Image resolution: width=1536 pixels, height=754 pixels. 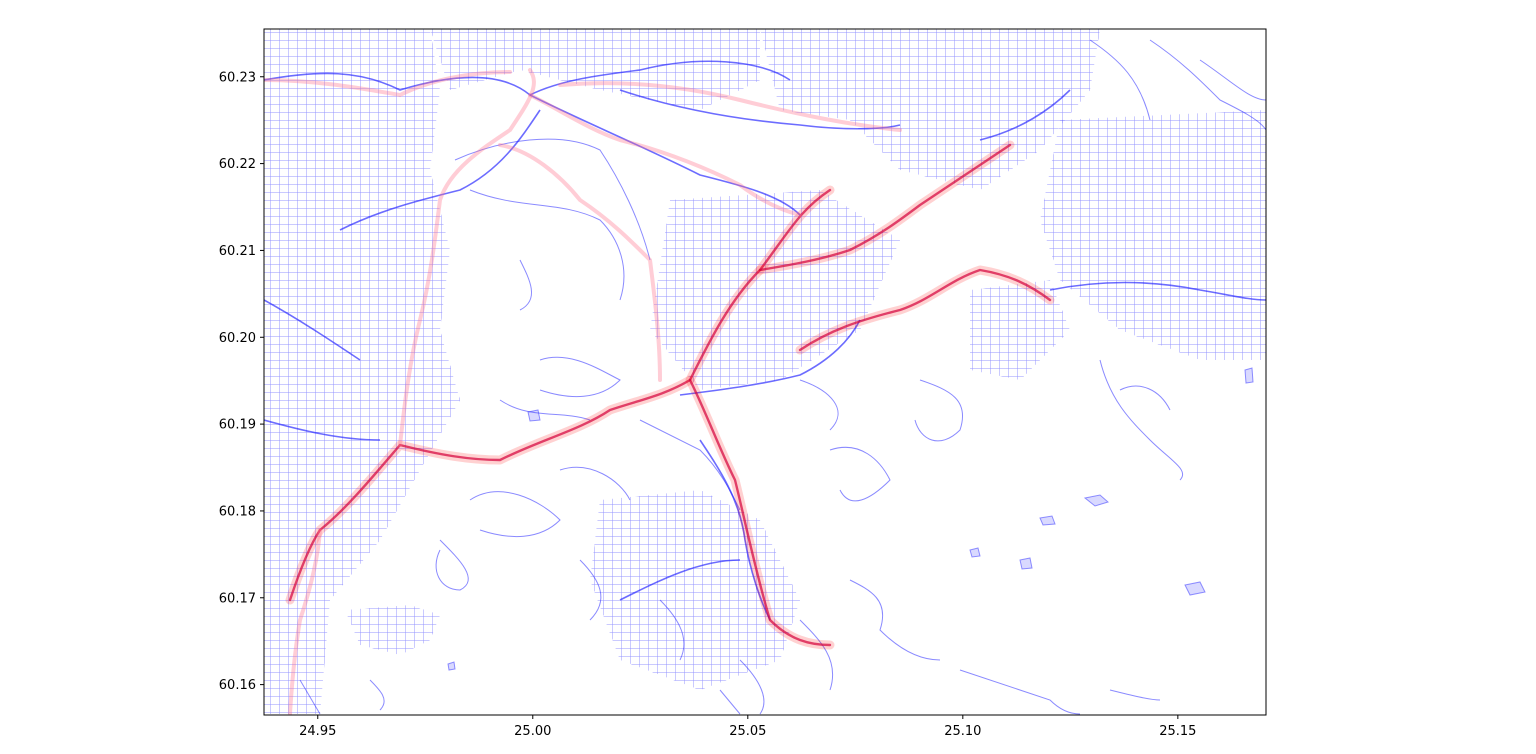 What do you see at coordinates (392, 630) in the screenshot?
I see `street-grid-katajanokka` at bounding box center [392, 630].